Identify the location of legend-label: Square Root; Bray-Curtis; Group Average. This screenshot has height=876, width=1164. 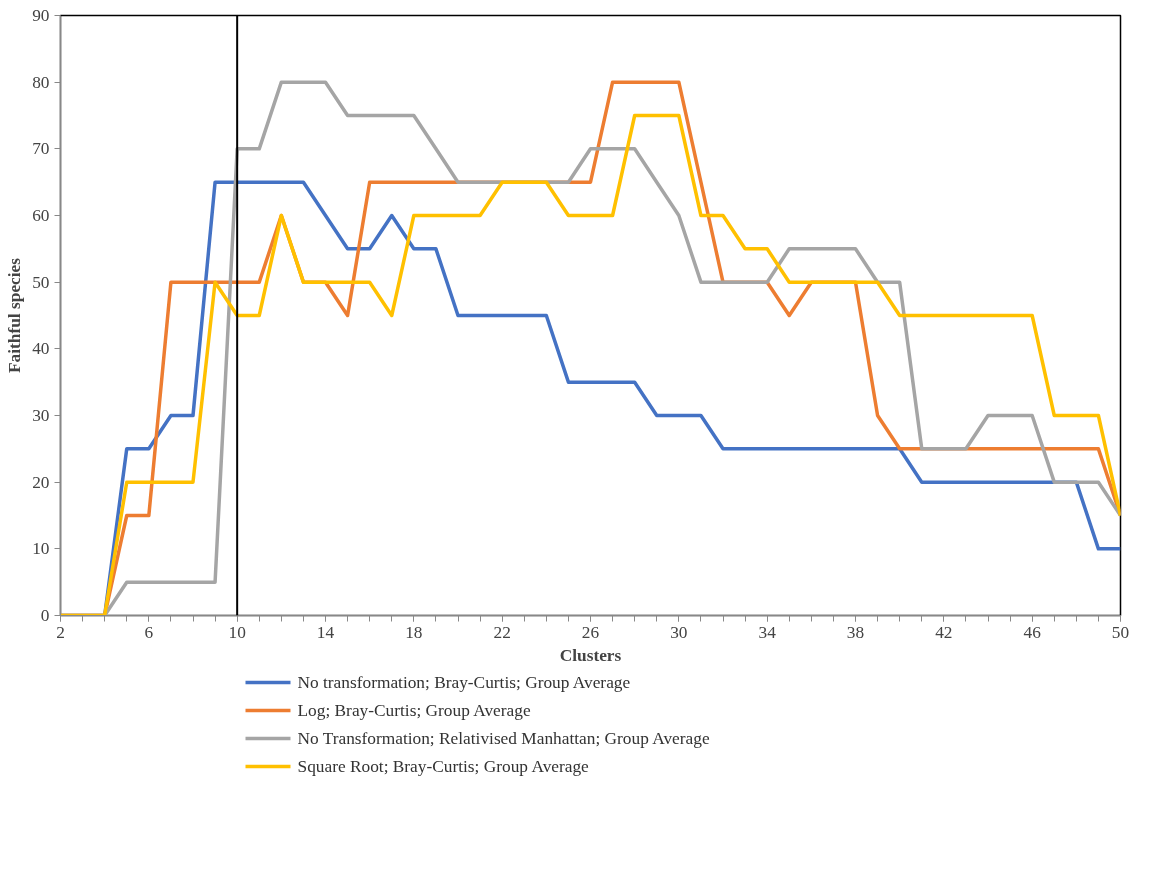
(443, 766).